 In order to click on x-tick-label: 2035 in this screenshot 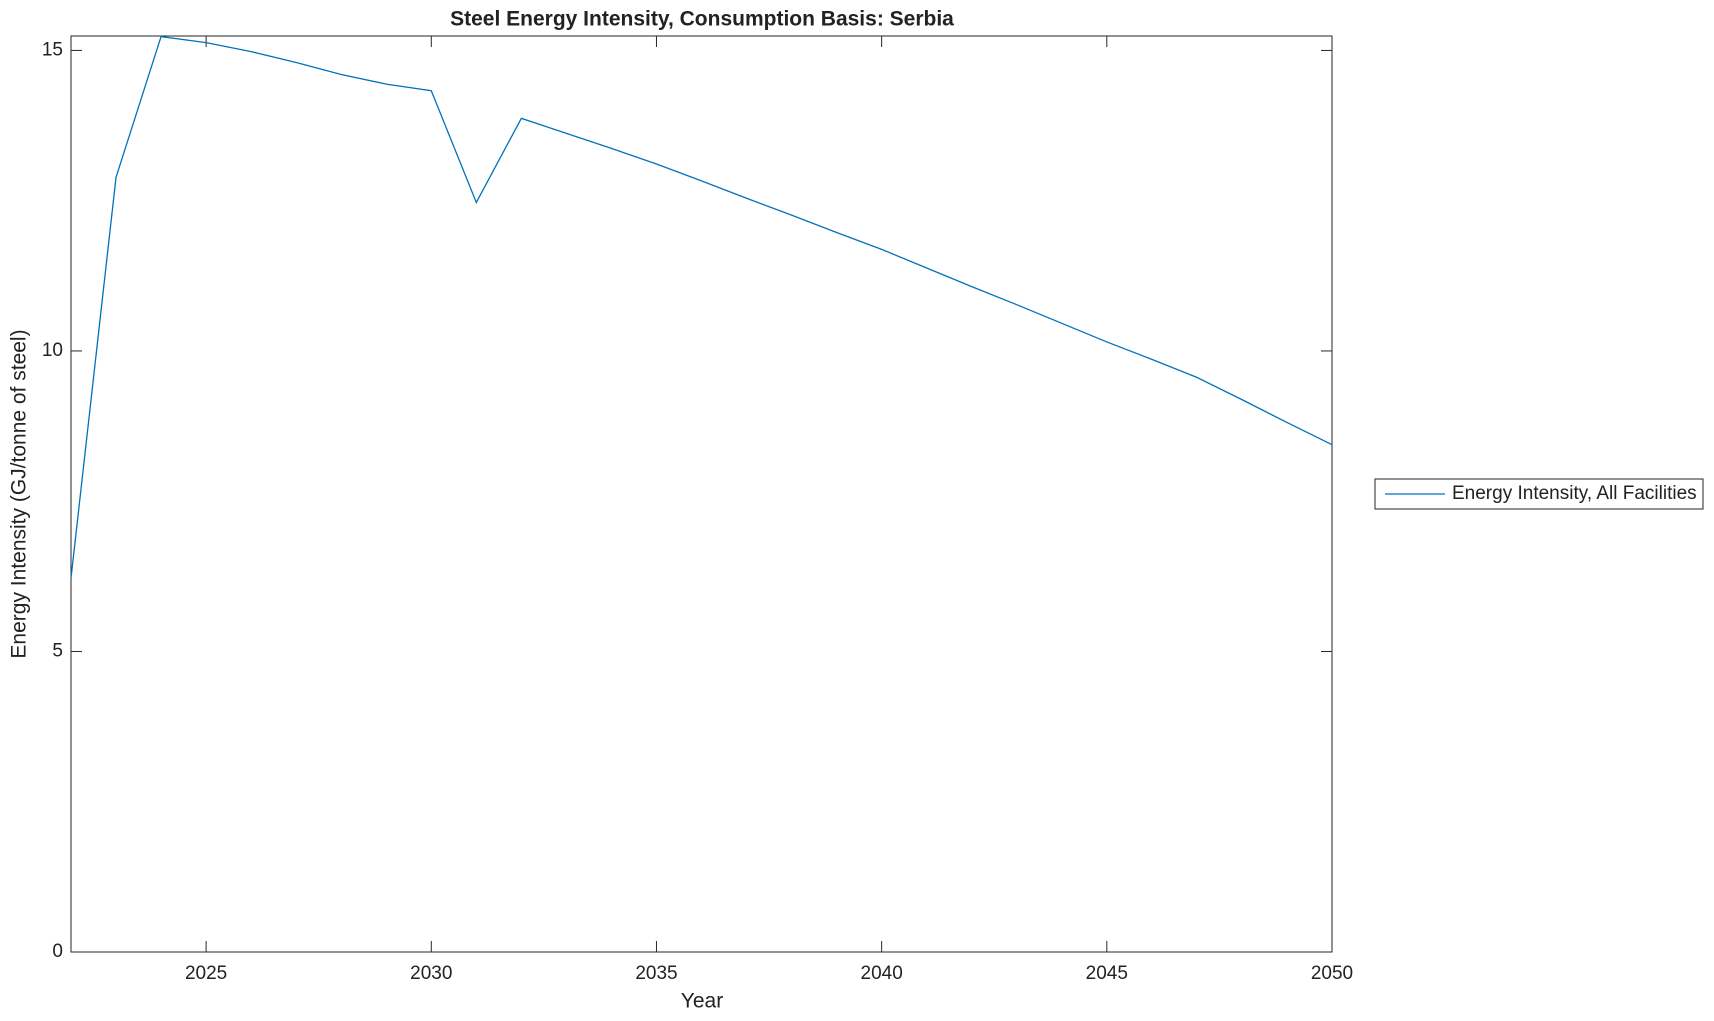, I will do `click(656, 973)`.